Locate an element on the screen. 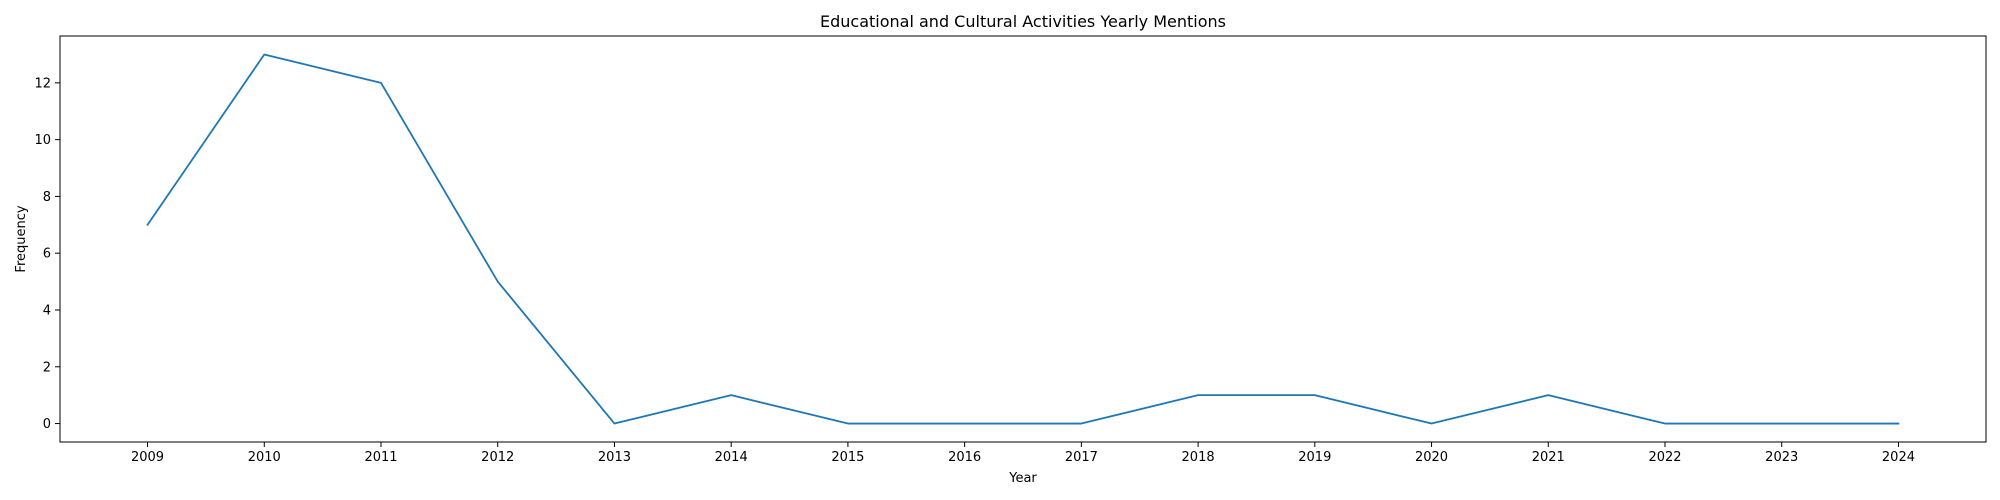 Image resolution: width=2000 pixels, height=500 pixels. y-tick-label: 6 is located at coordinates (47, 254).